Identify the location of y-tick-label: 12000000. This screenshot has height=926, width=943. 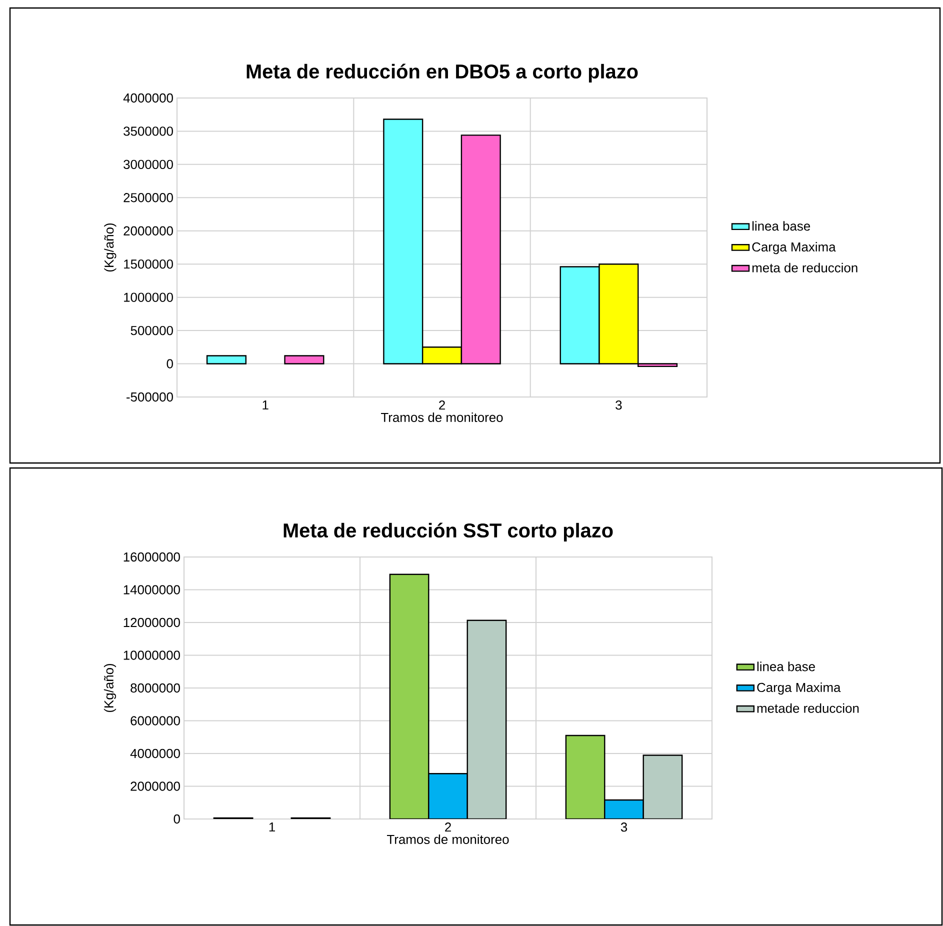
(152, 623).